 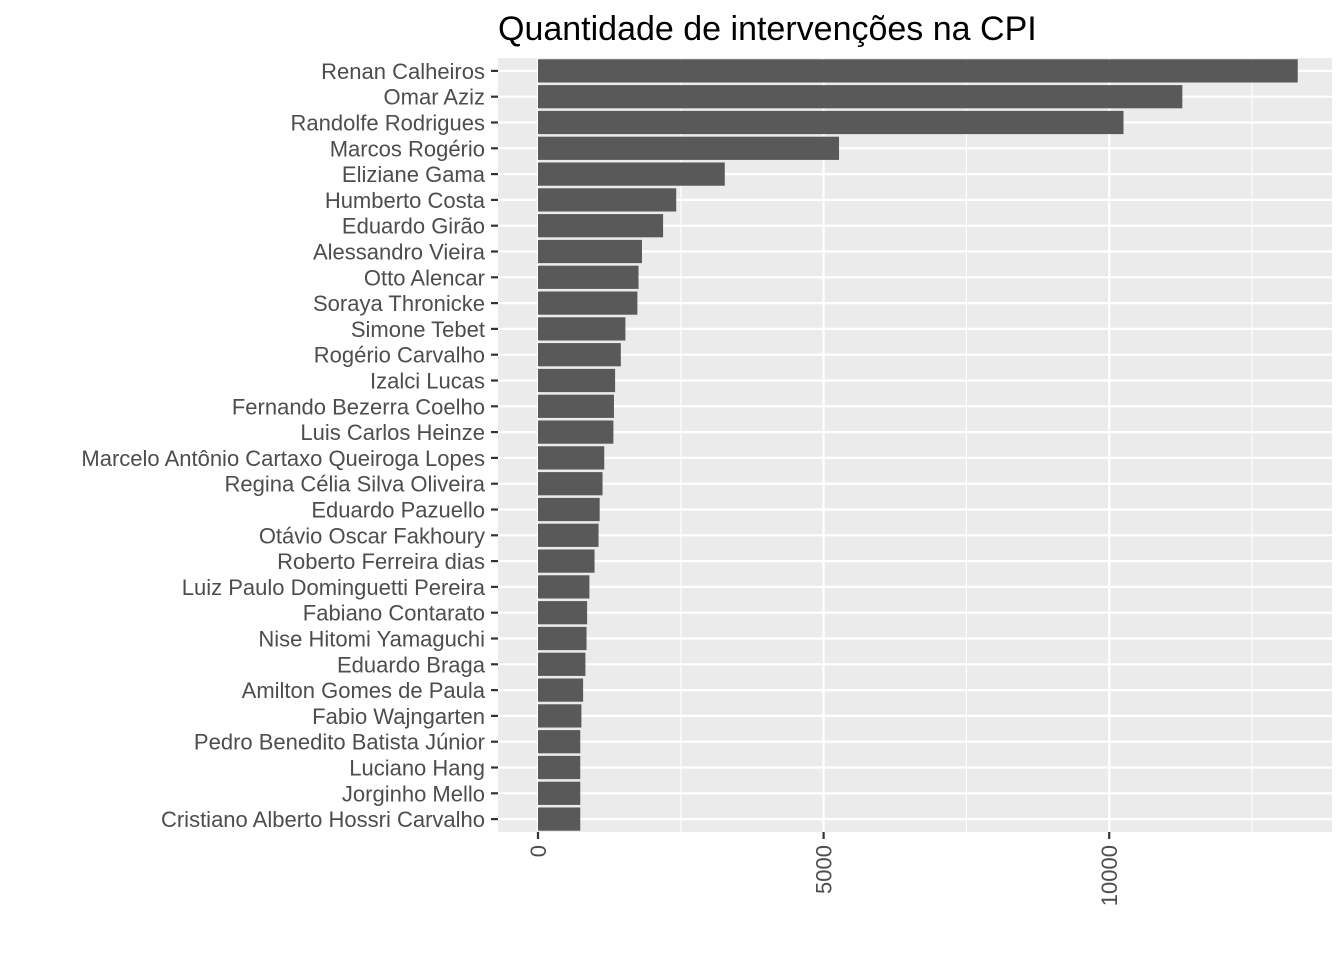 What do you see at coordinates (334, 587) in the screenshot?
I see `y-tick-label: Luiz Paulo Dominguetti Pereira` at bounding box center [334, 587].